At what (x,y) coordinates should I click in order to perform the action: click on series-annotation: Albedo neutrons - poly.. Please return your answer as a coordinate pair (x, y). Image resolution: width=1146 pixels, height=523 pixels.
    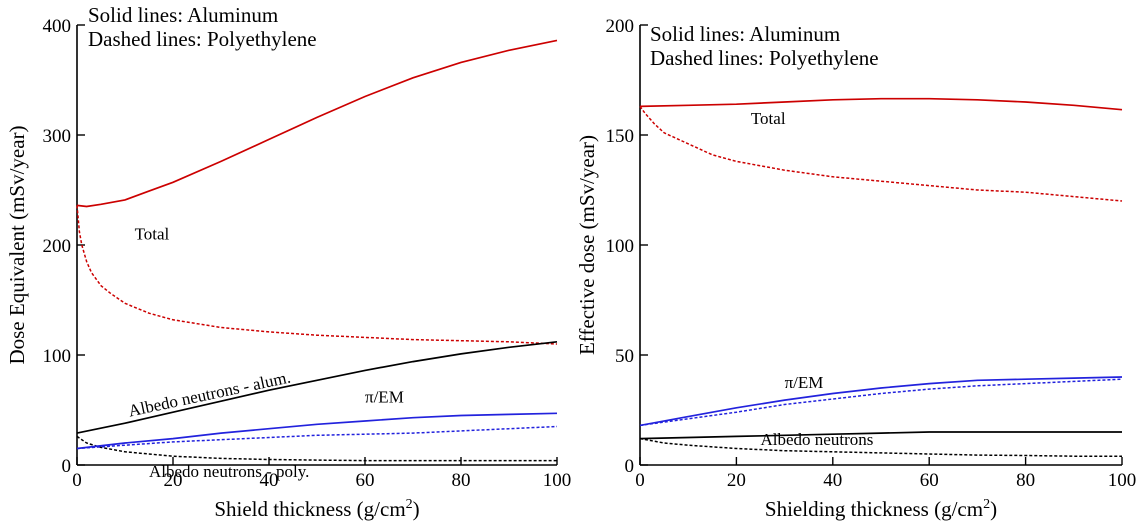
    Looking at the image, I should click on (229, 471).